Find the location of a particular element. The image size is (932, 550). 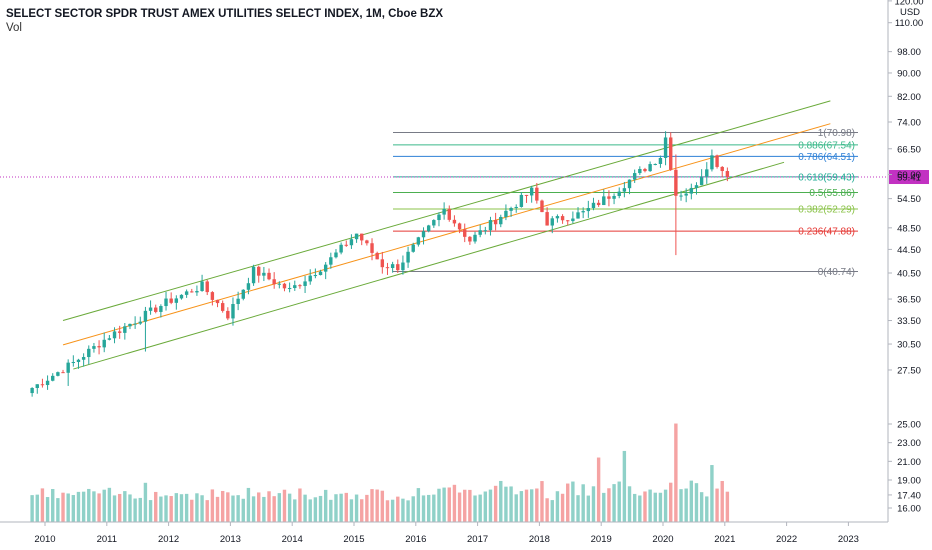

y-tick-label: 25.00 is located at coordinates (909, 425).